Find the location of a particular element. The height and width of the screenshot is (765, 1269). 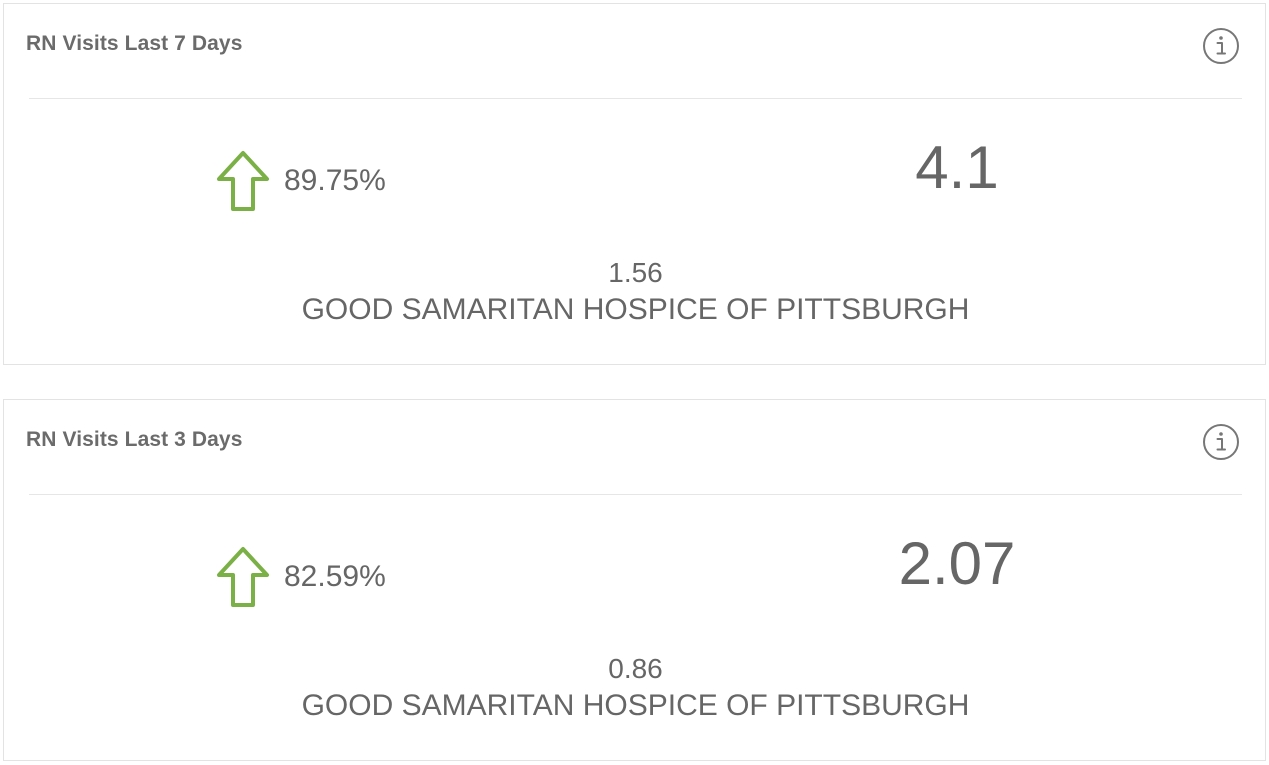

comparison-value: 1.56 is located at coordinates (635, 272).